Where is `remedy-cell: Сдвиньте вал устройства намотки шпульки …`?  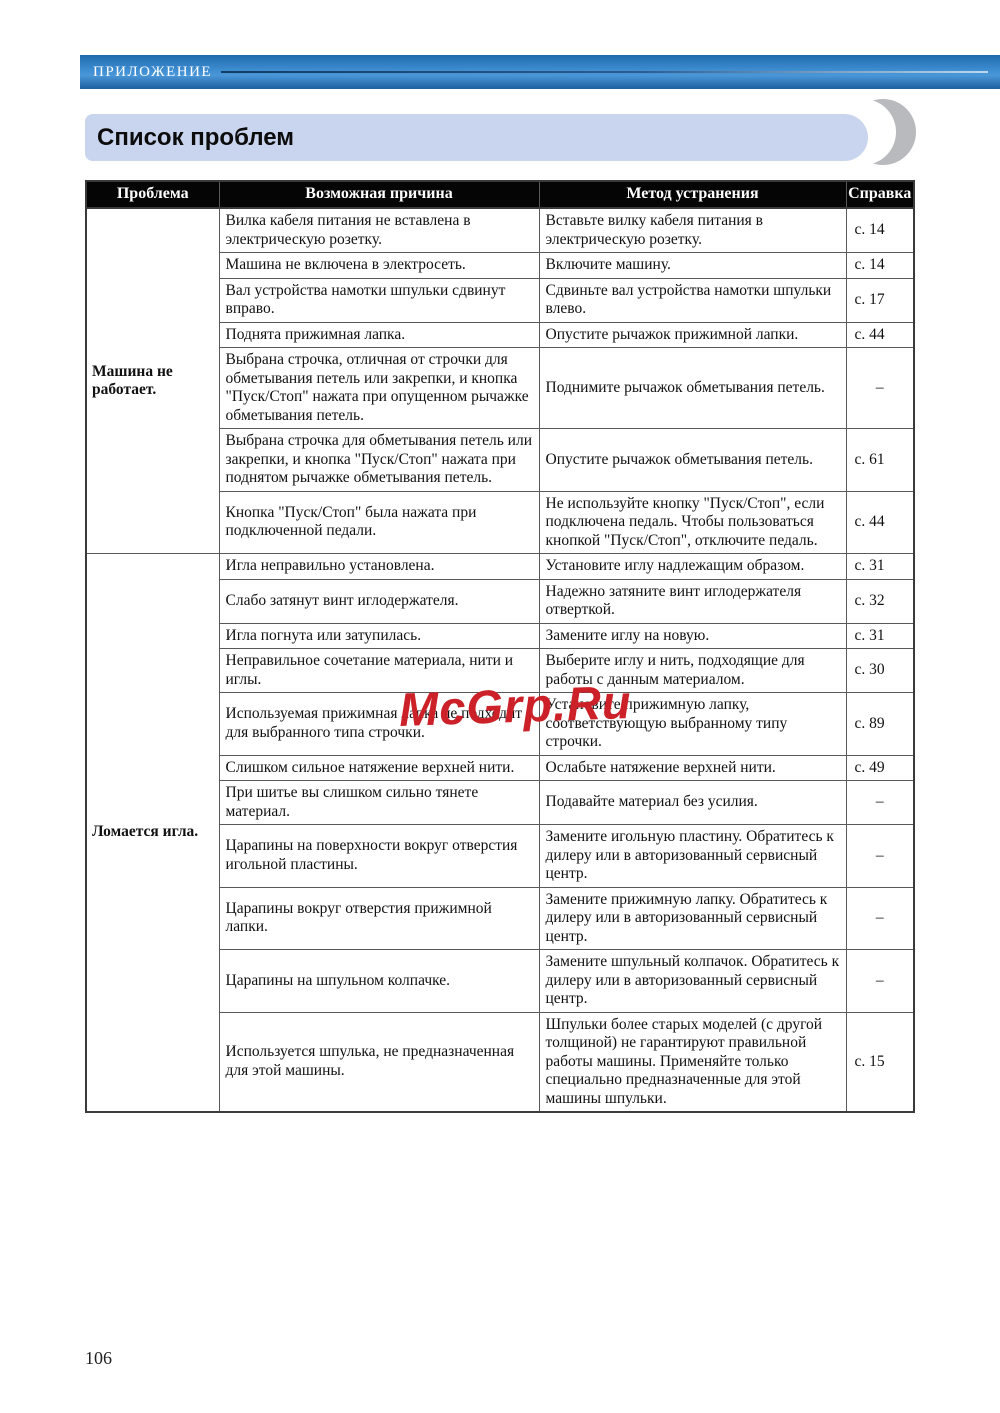
remedy-cell: Сдвиньте вал устройства намотки шпульки … is located at coordinates (692, 300).